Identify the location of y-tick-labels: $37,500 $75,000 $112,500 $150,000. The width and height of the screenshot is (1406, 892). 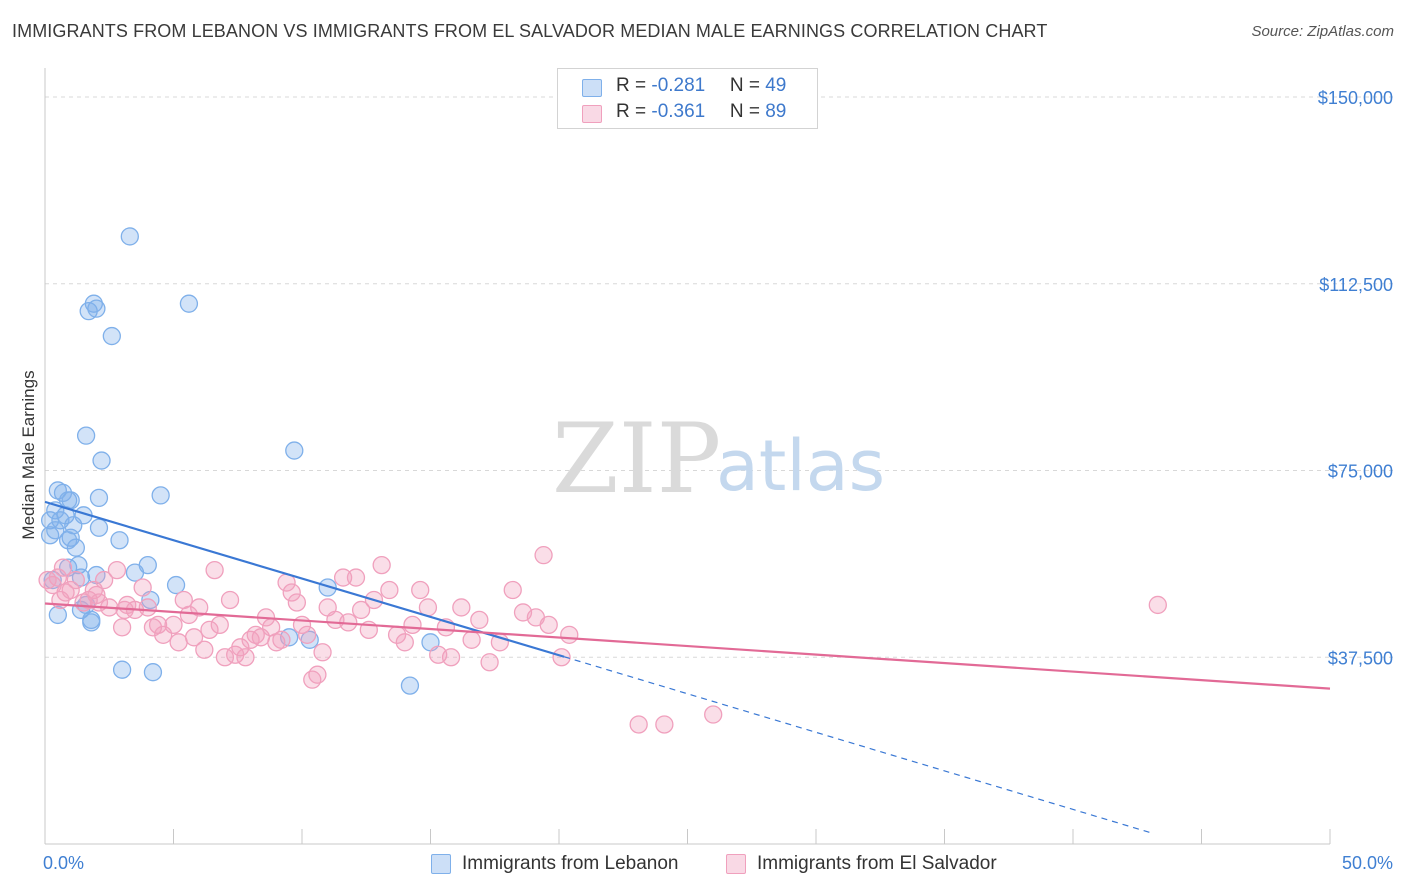
(1355, 378).